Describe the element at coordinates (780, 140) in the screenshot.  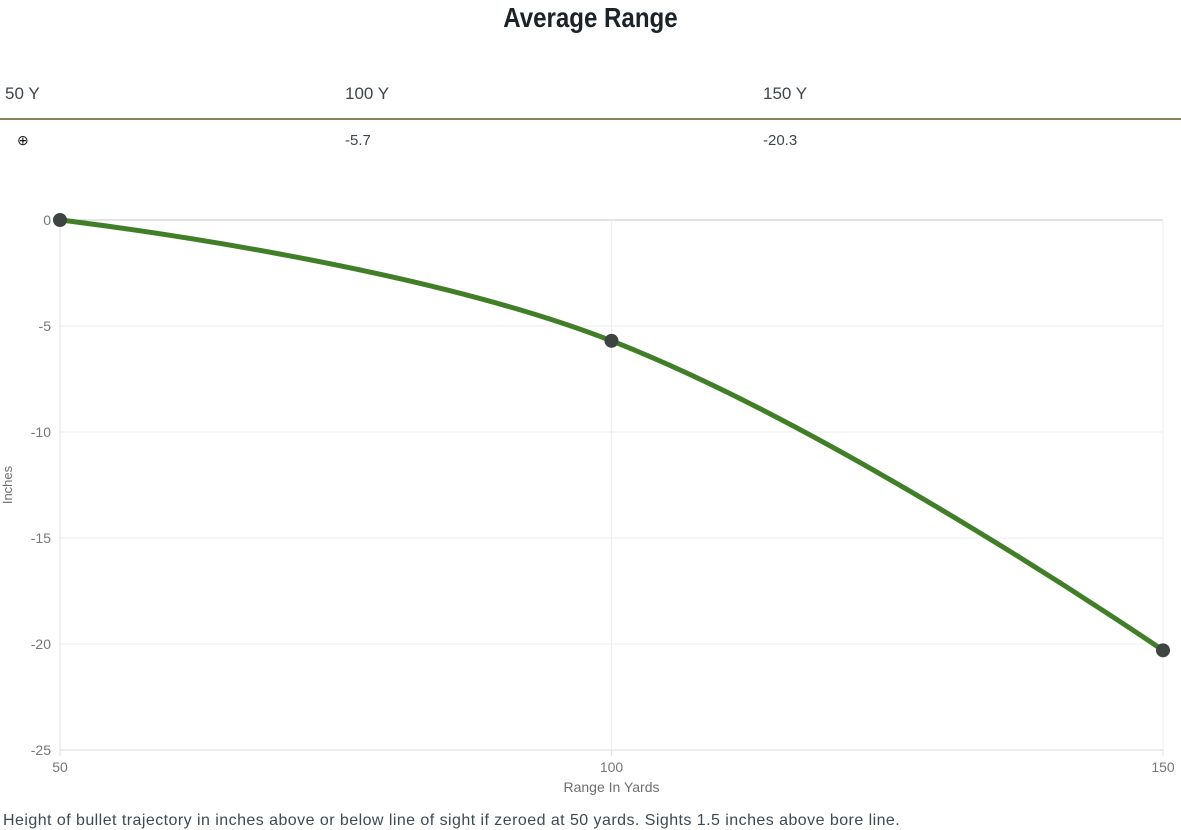
I see `drop-value-150y: -20.3` at that location.